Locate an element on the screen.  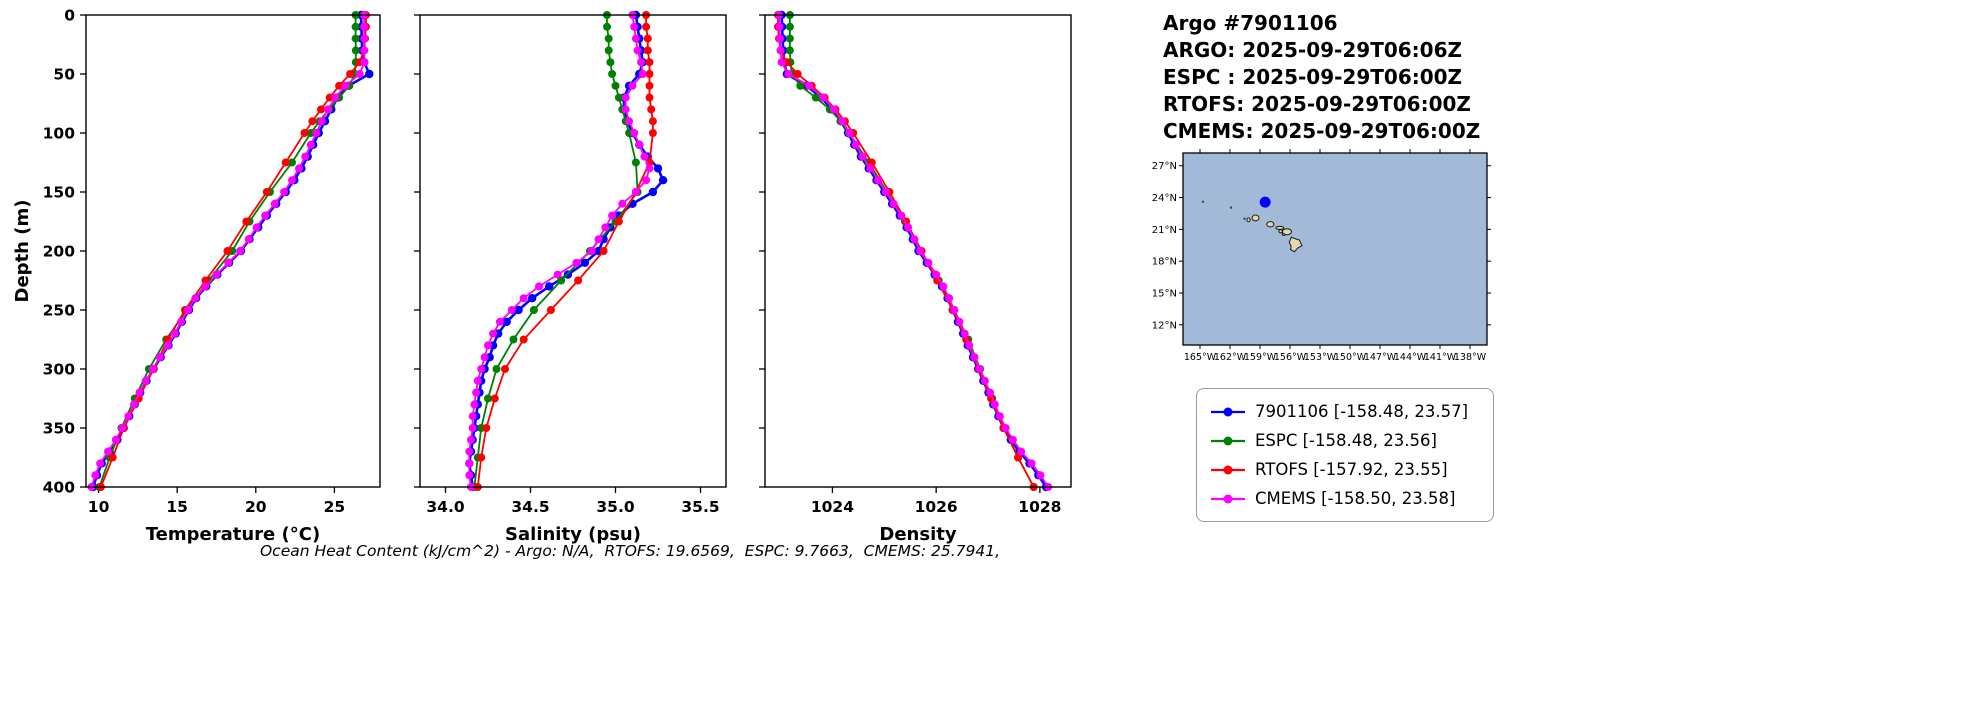
legend-label: ESPC [-158.48, 23.56] is located at coordinates (1346, 440).